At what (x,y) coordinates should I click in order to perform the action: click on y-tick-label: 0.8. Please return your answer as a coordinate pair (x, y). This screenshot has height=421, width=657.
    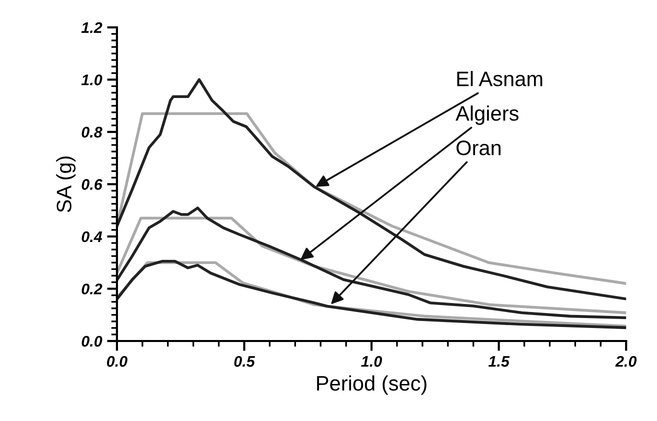
    Looking at the image, I should click on (92, 132).